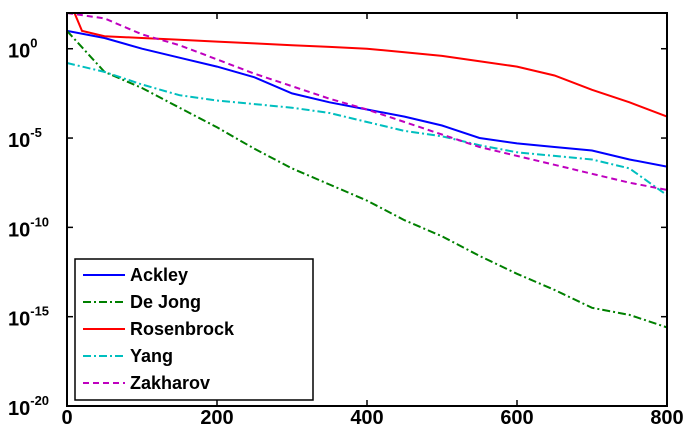  Describe the element at coordinates (666, 417) in the screenshot. I see `x-tick-label: 800` at that location.